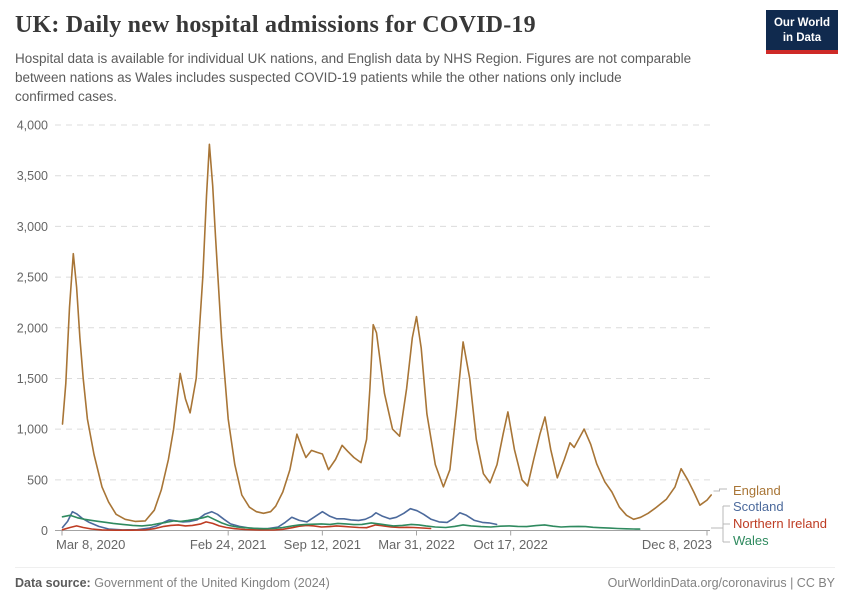  I want to click on y-tick-label: 3,000, so click(32, 227).